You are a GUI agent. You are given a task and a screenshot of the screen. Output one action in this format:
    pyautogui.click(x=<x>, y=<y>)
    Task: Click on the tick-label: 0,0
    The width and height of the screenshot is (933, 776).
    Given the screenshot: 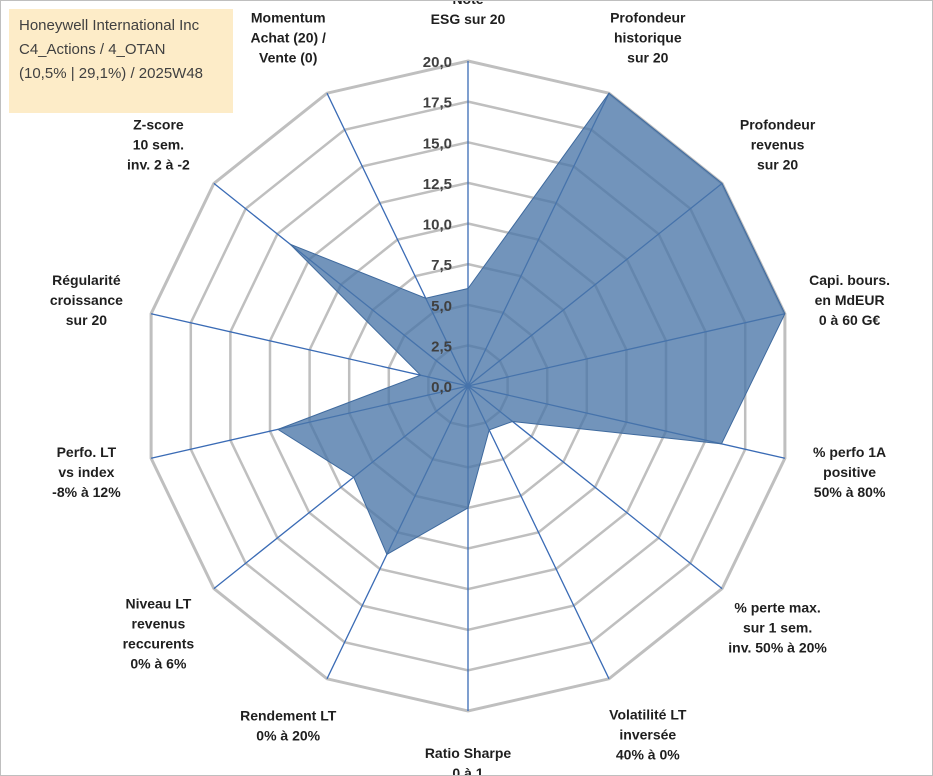 What is the action you would take?
    pyautogui.click(x=441, y=387)
    